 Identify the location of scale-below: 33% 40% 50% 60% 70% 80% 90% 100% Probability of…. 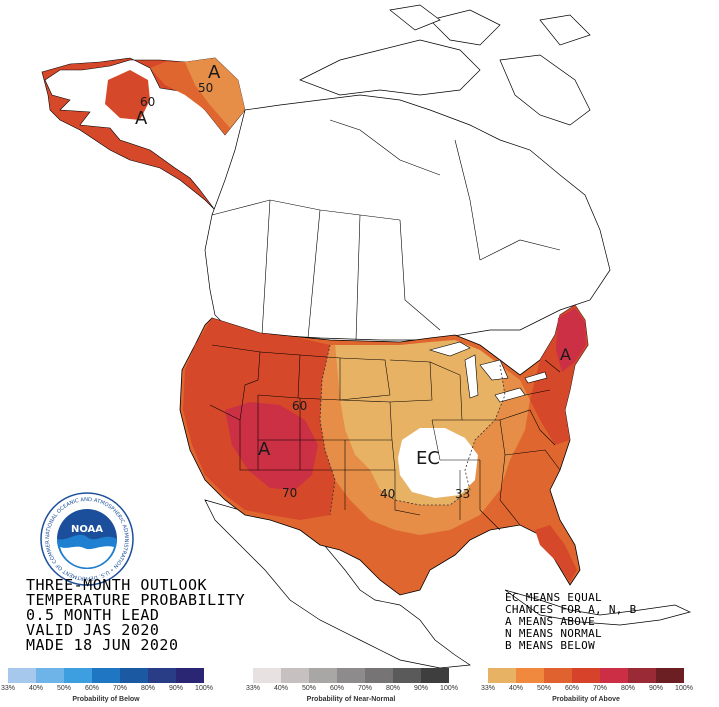
(107, 687).